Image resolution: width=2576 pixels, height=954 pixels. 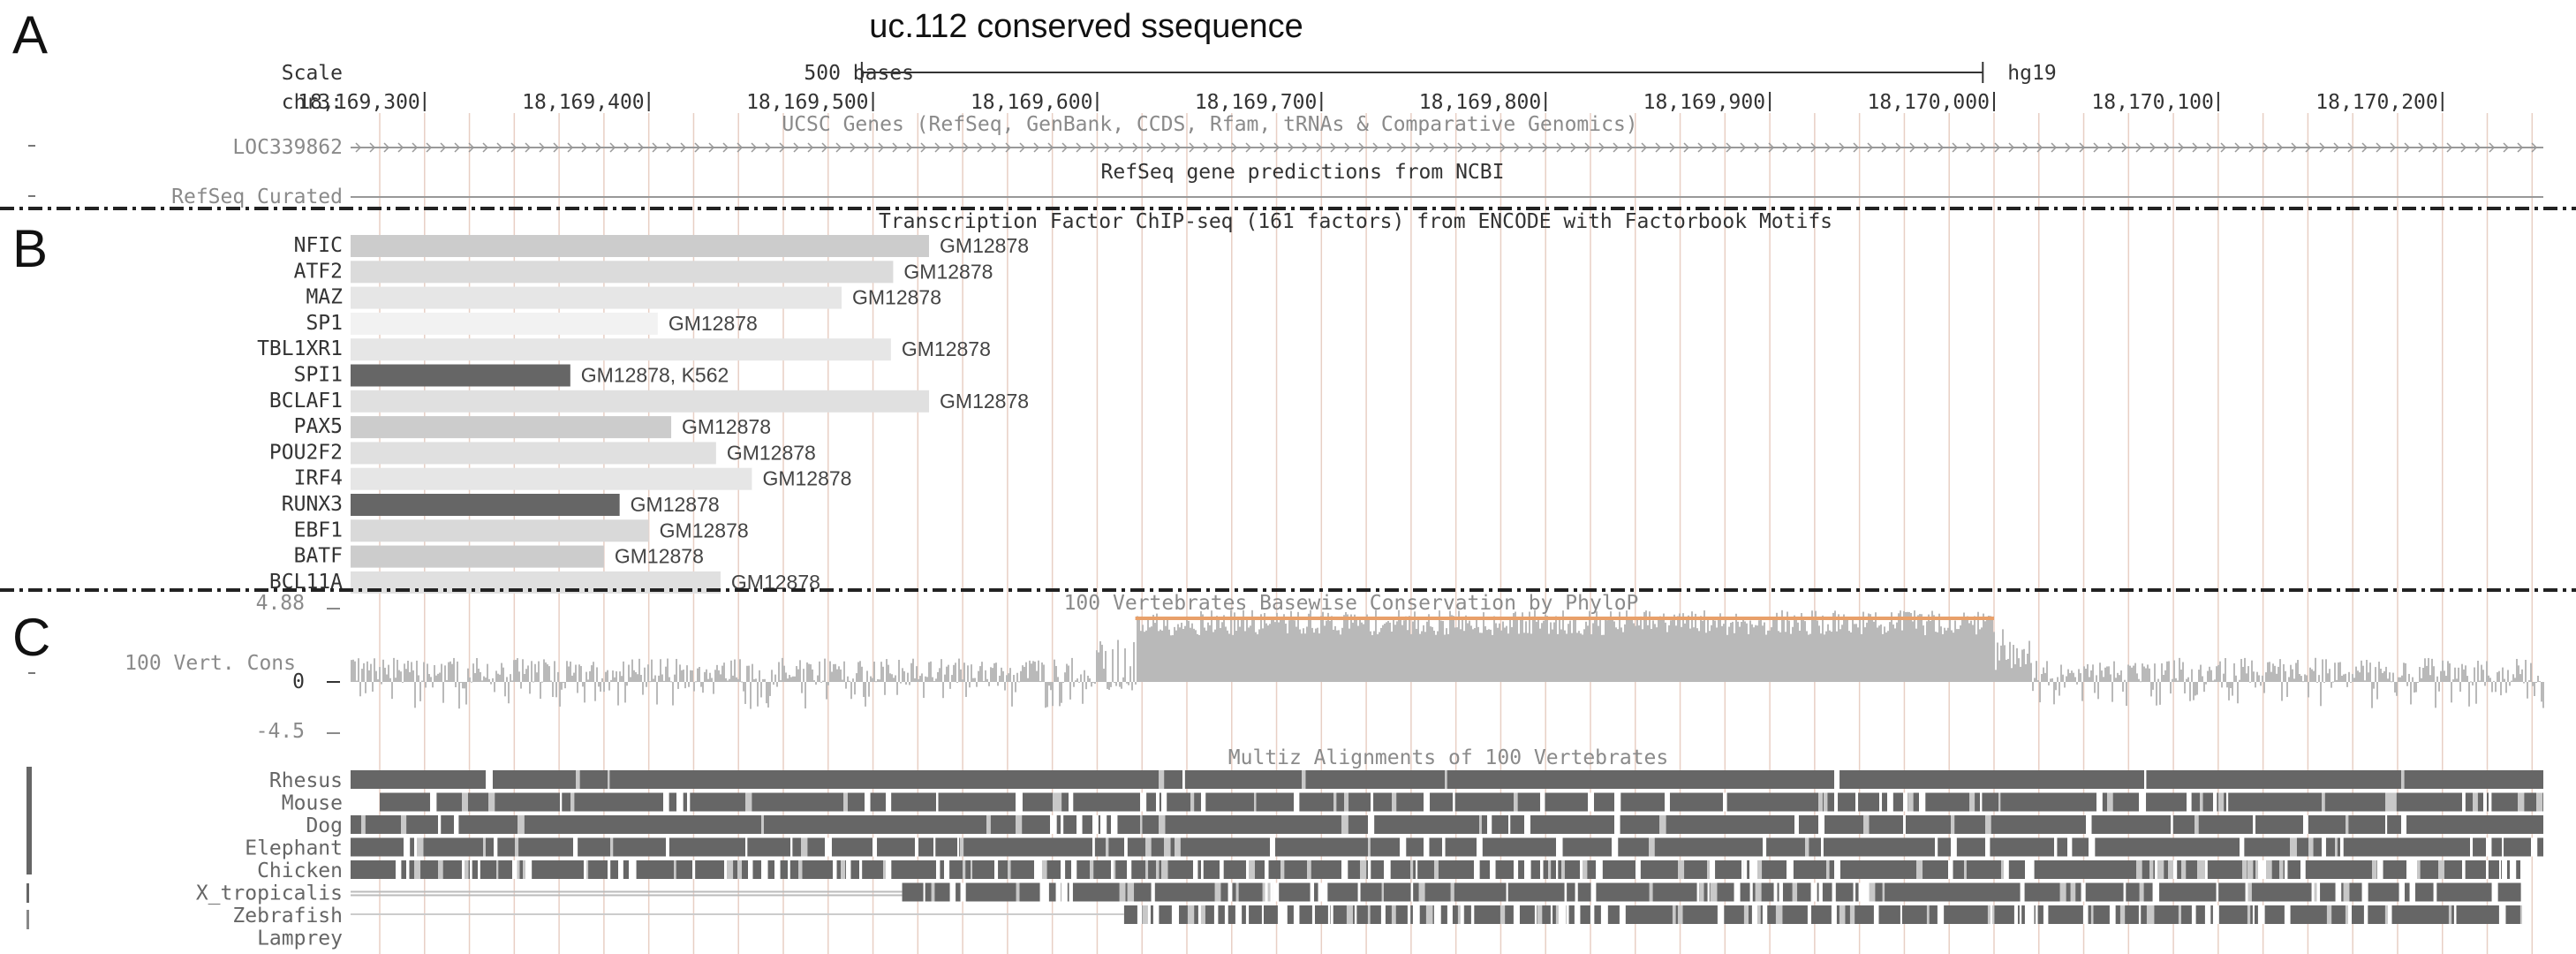 I want to click on multiz-handle, so click(x=29, y=820).